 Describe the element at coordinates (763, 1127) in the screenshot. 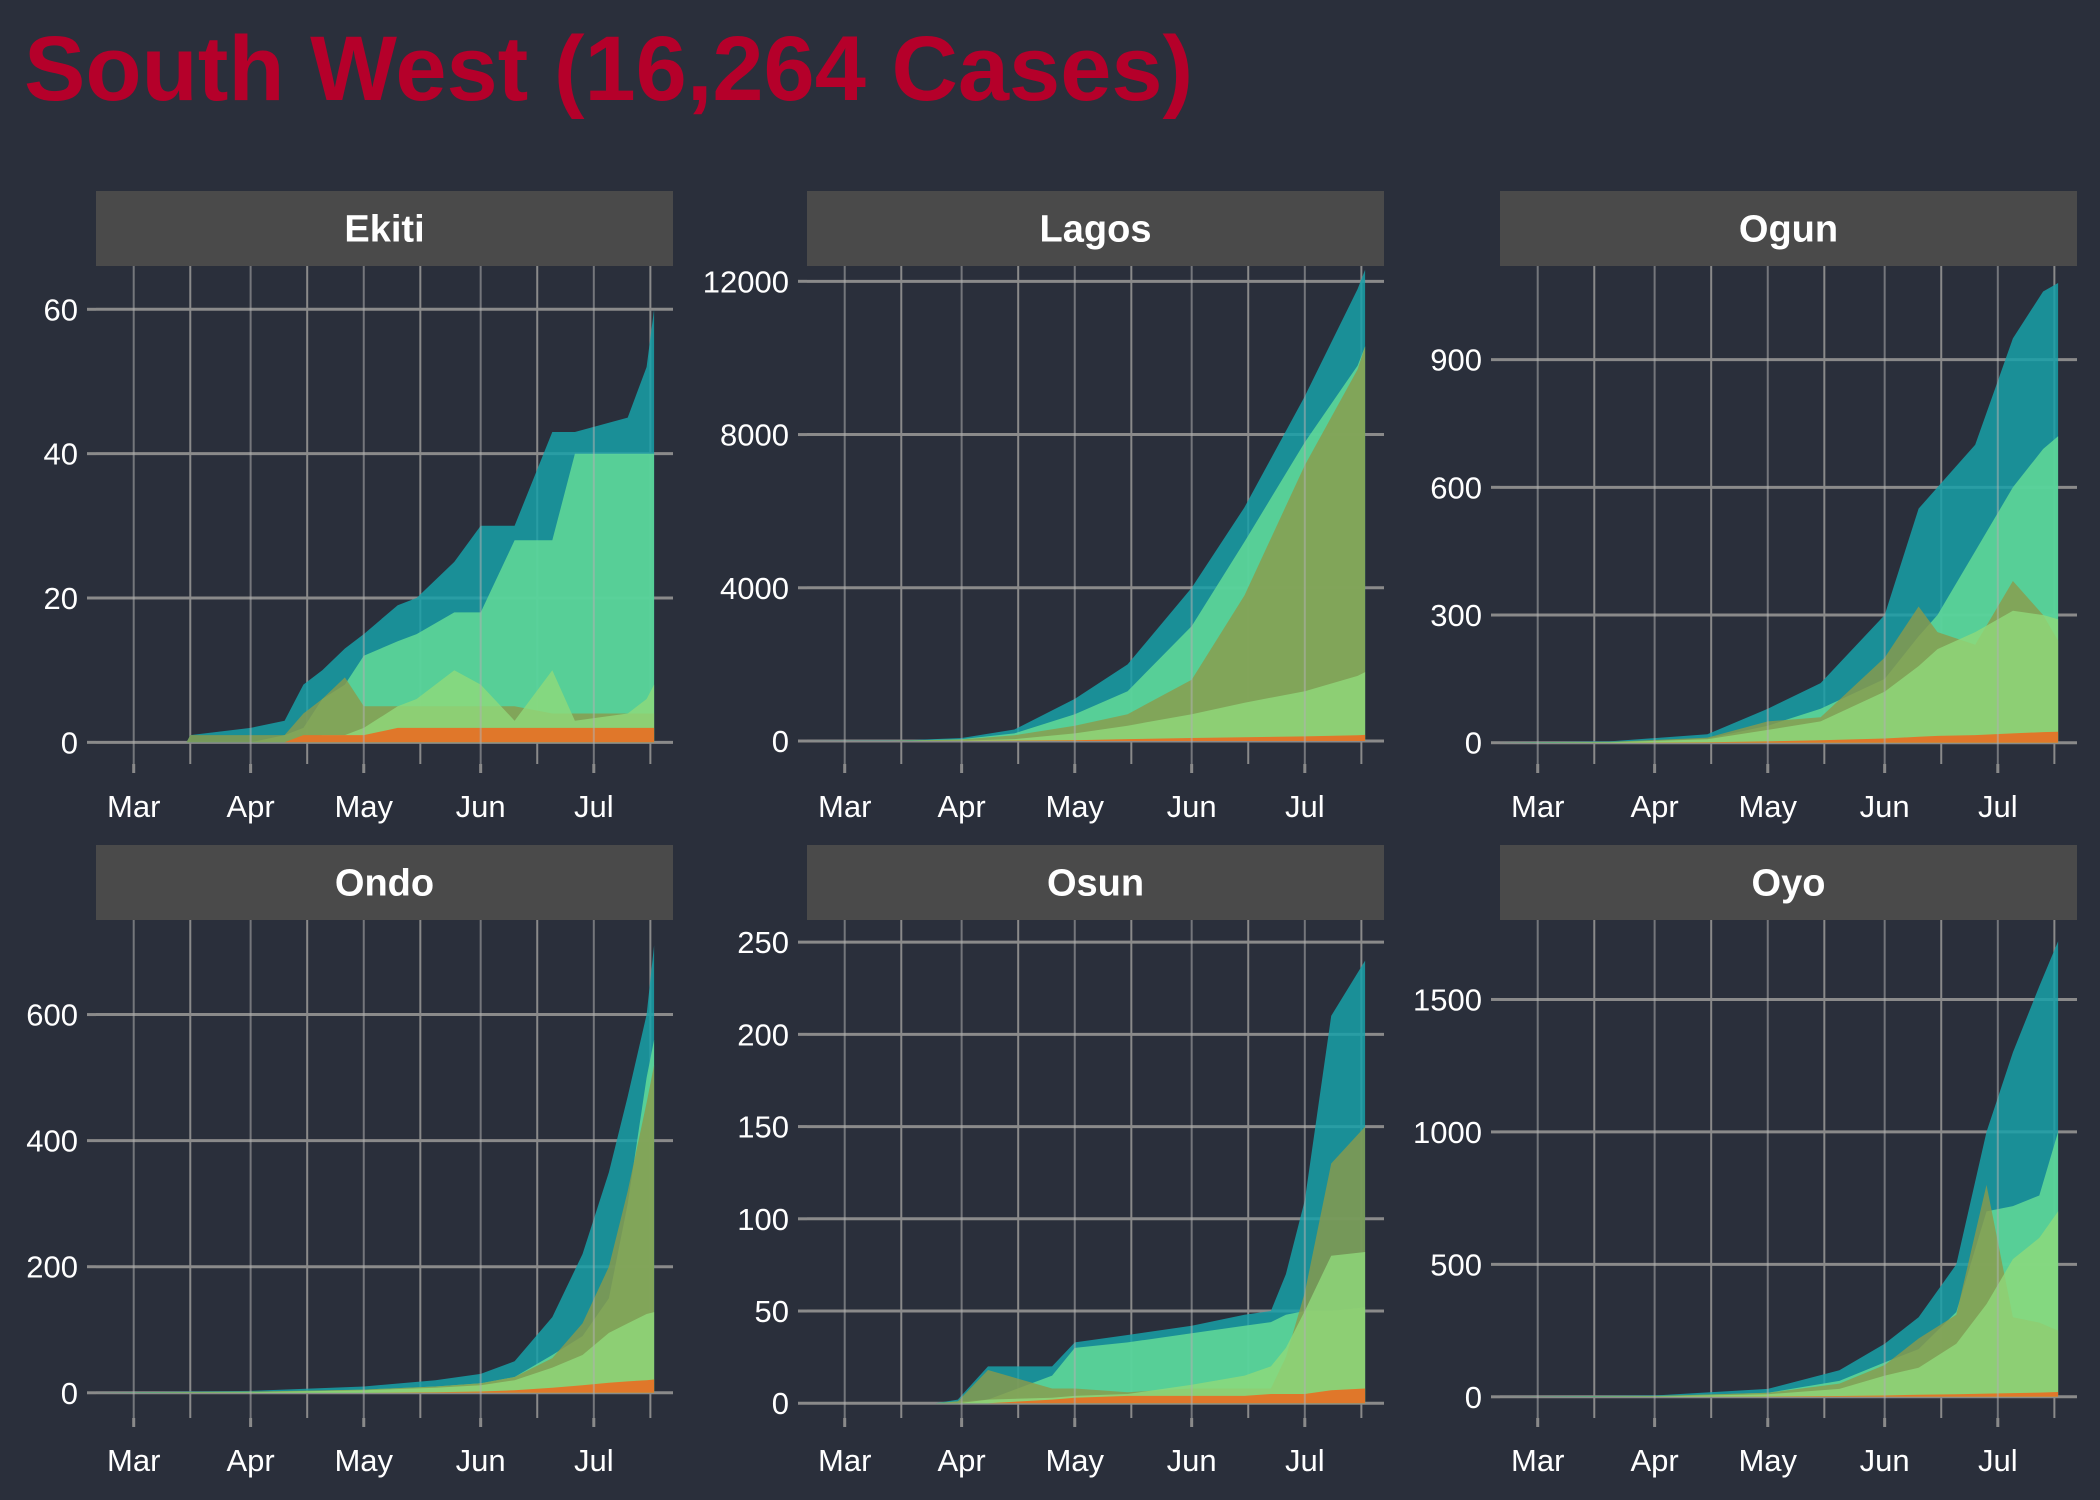

I see `y-tick-label: 150` at that location.